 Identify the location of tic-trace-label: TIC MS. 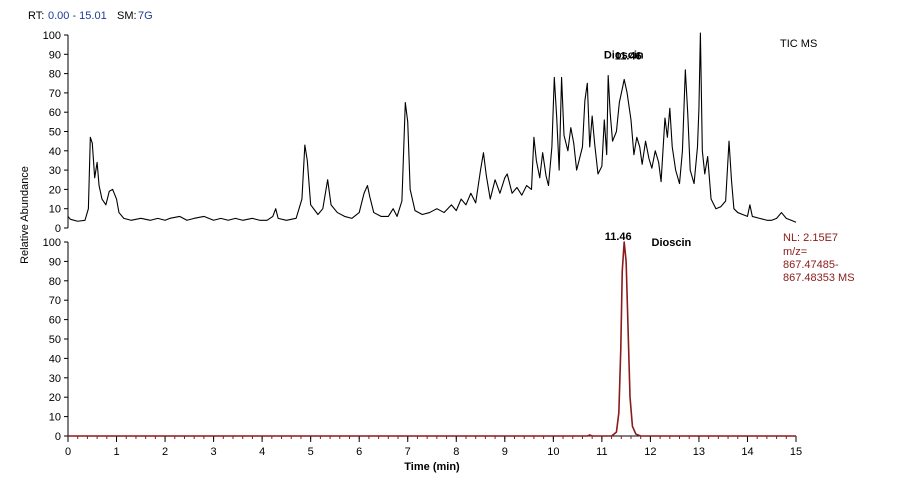
(798, 44).